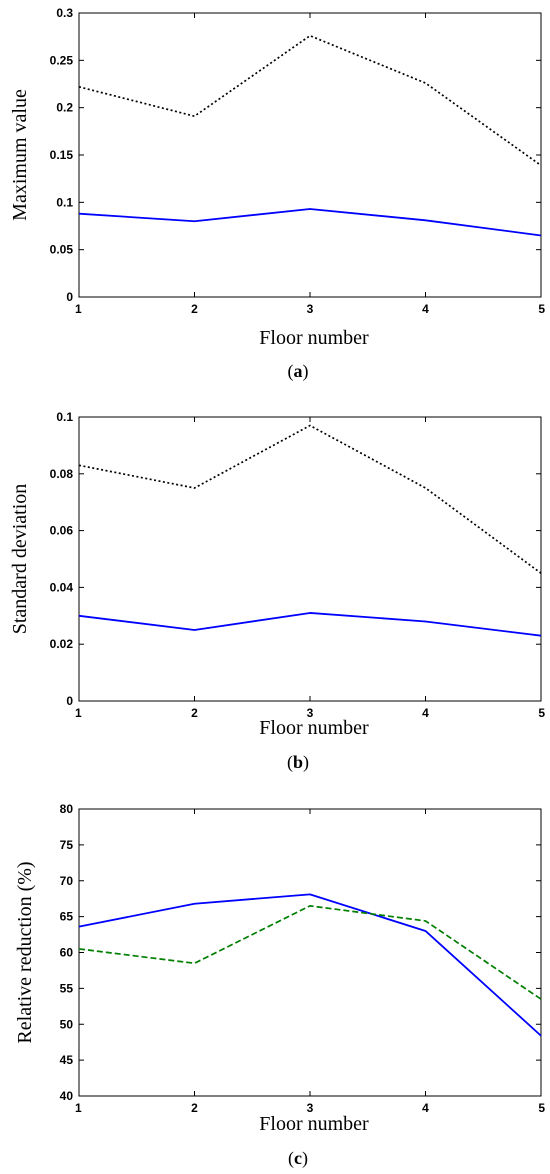 This screenshot has height=1174, width=550. Describe the element at coordinates (20, 155) in the screenshot. I see `y-axis-label: Maximum value` at that location.